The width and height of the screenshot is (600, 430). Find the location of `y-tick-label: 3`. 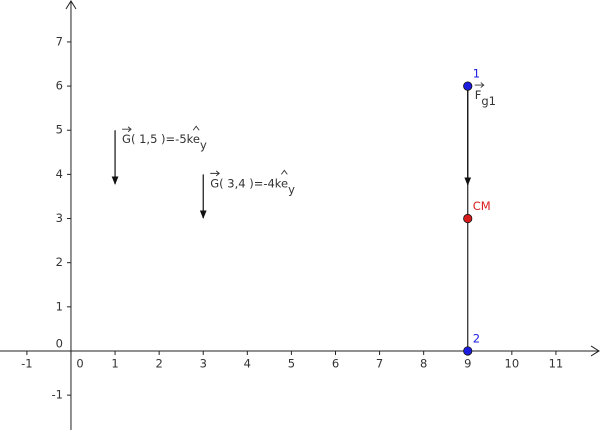

y-tick-label: 3 is located at coordinates (59, 218).